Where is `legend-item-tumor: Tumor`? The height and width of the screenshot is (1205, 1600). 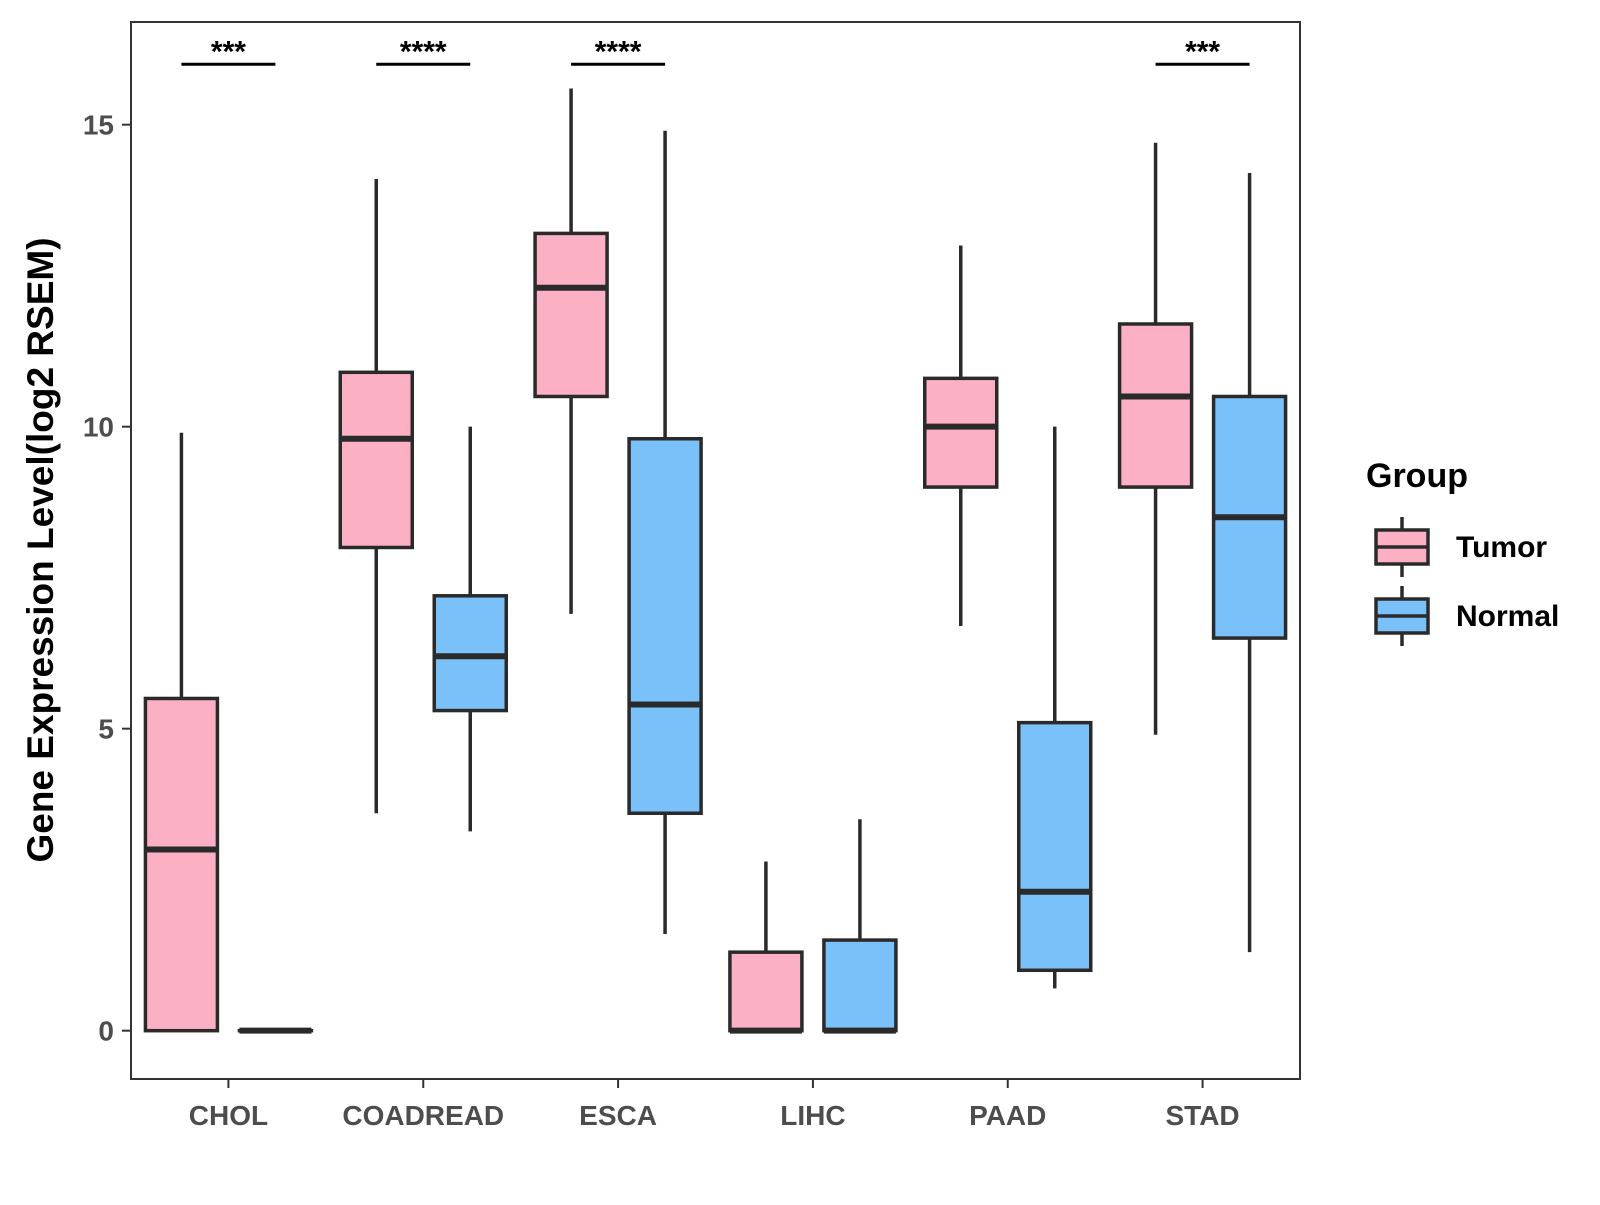 legend-item-tumor: Tumor is located at coordinates (1461, 547).